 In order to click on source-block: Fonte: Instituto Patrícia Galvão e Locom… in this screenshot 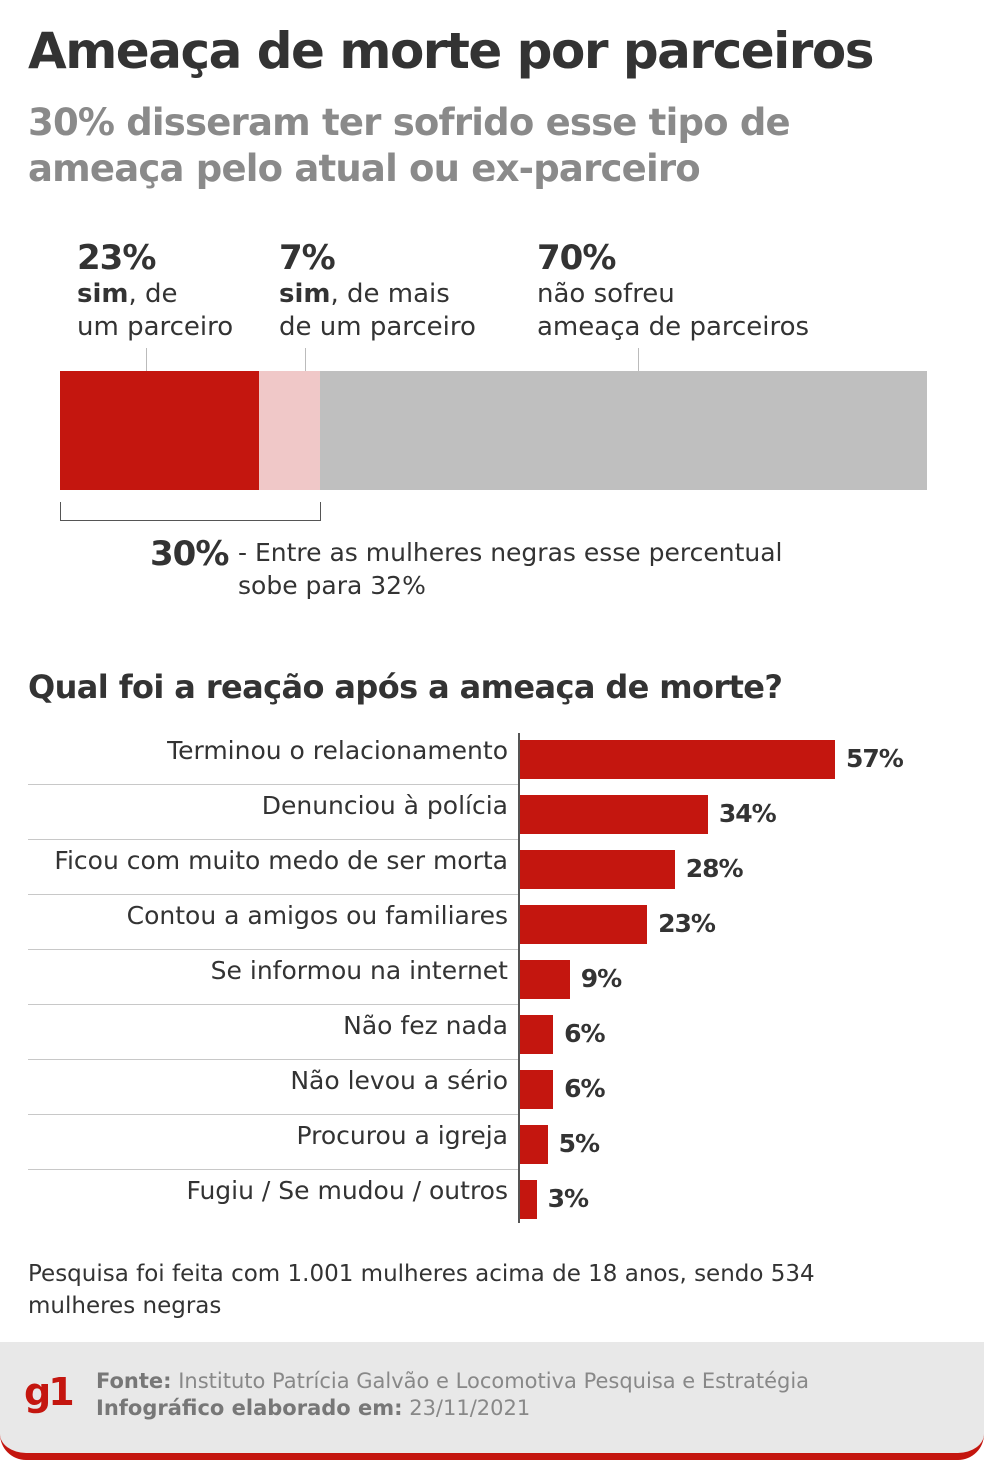, I will do `click(452, 1395)`.